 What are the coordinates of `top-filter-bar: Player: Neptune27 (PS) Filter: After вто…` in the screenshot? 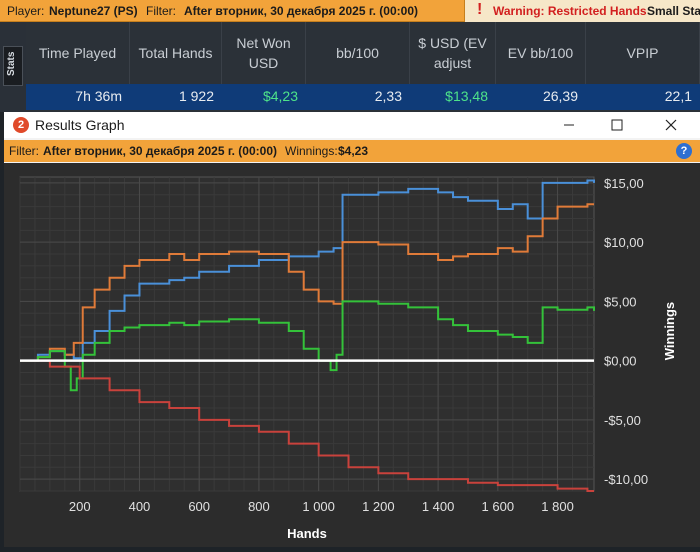 It's located at (350, 11).